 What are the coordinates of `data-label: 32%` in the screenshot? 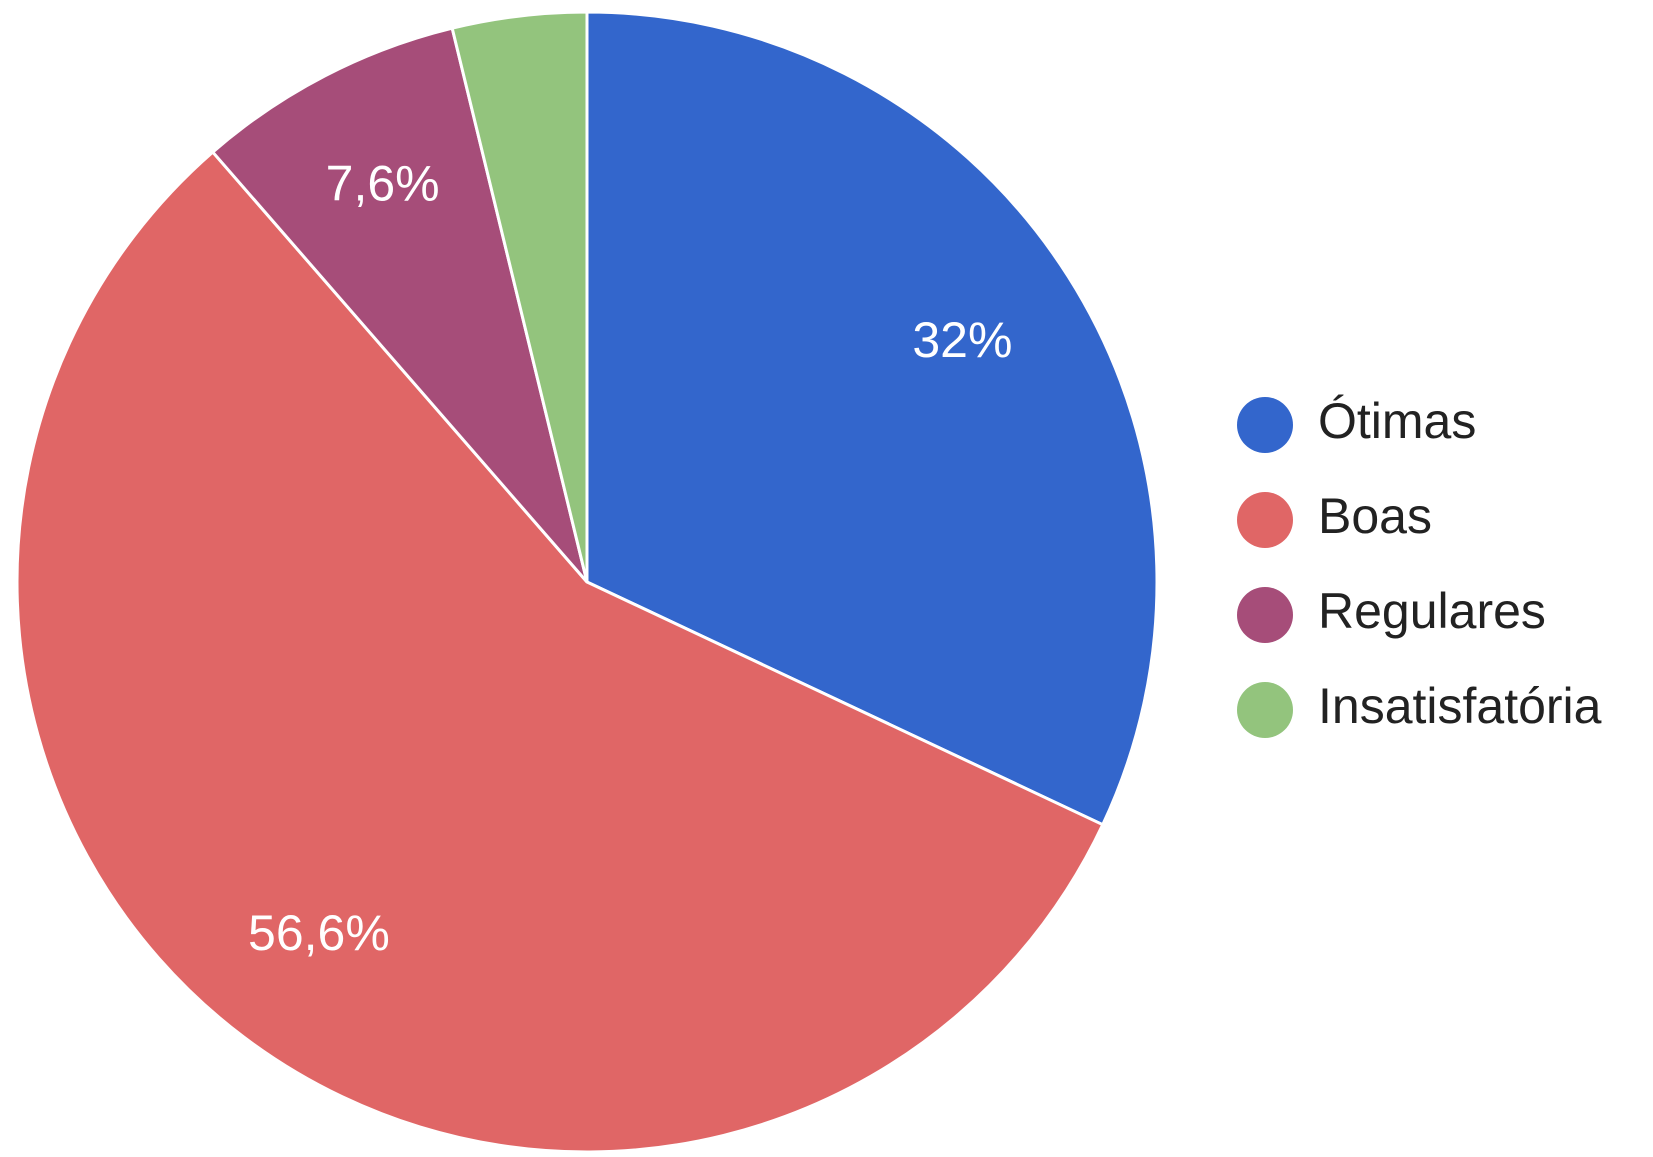 It's located at (962, 340).